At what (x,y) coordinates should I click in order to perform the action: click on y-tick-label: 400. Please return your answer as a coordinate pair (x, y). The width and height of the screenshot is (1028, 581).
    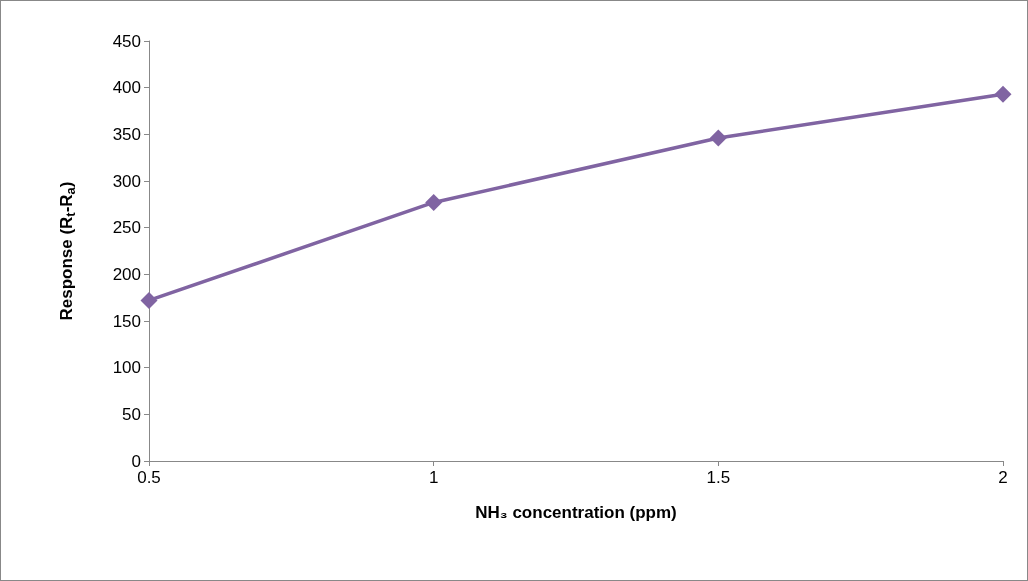
    Looking at the image, I should click on (126, 88).